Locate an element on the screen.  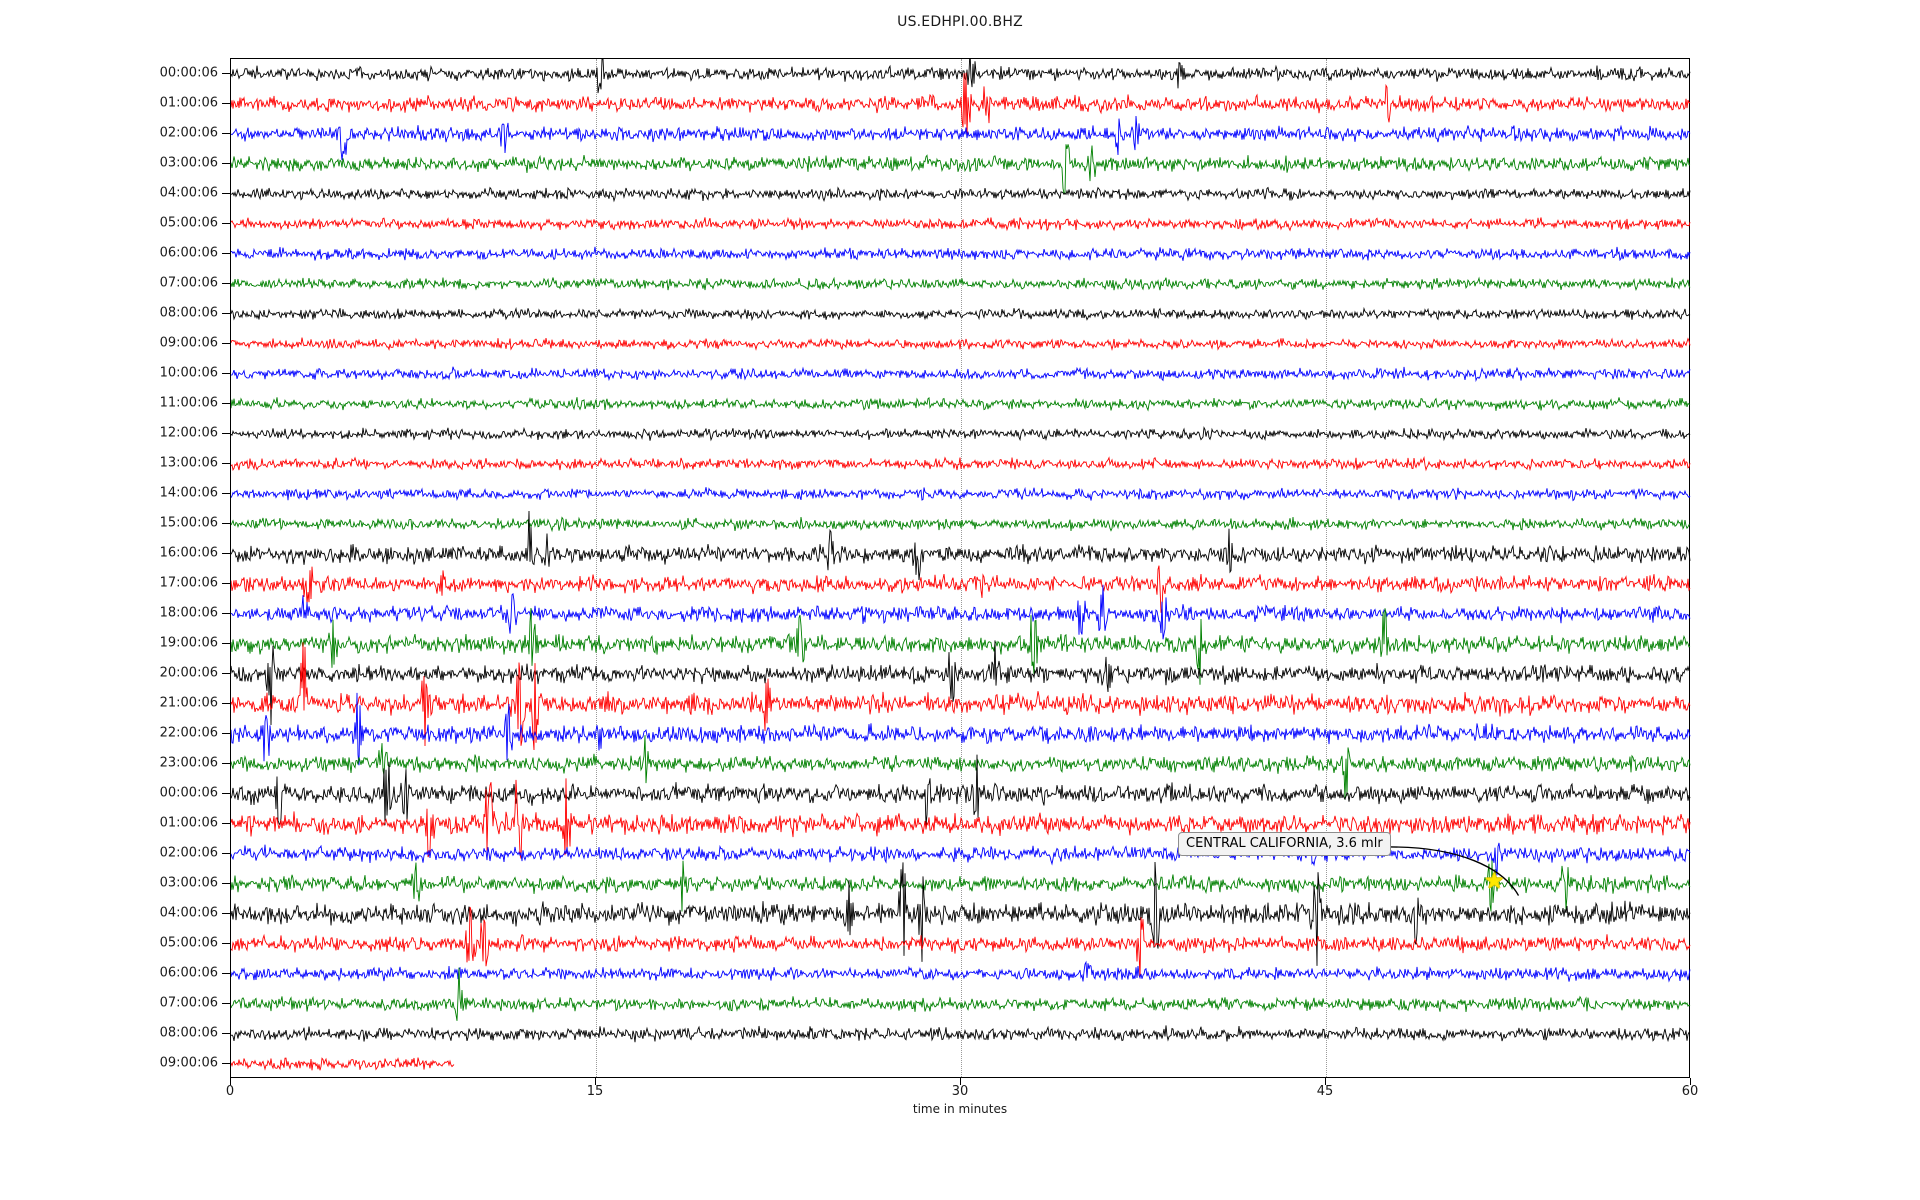
x-axis-tick-label: 15 is located at coordinates (595, 1091).